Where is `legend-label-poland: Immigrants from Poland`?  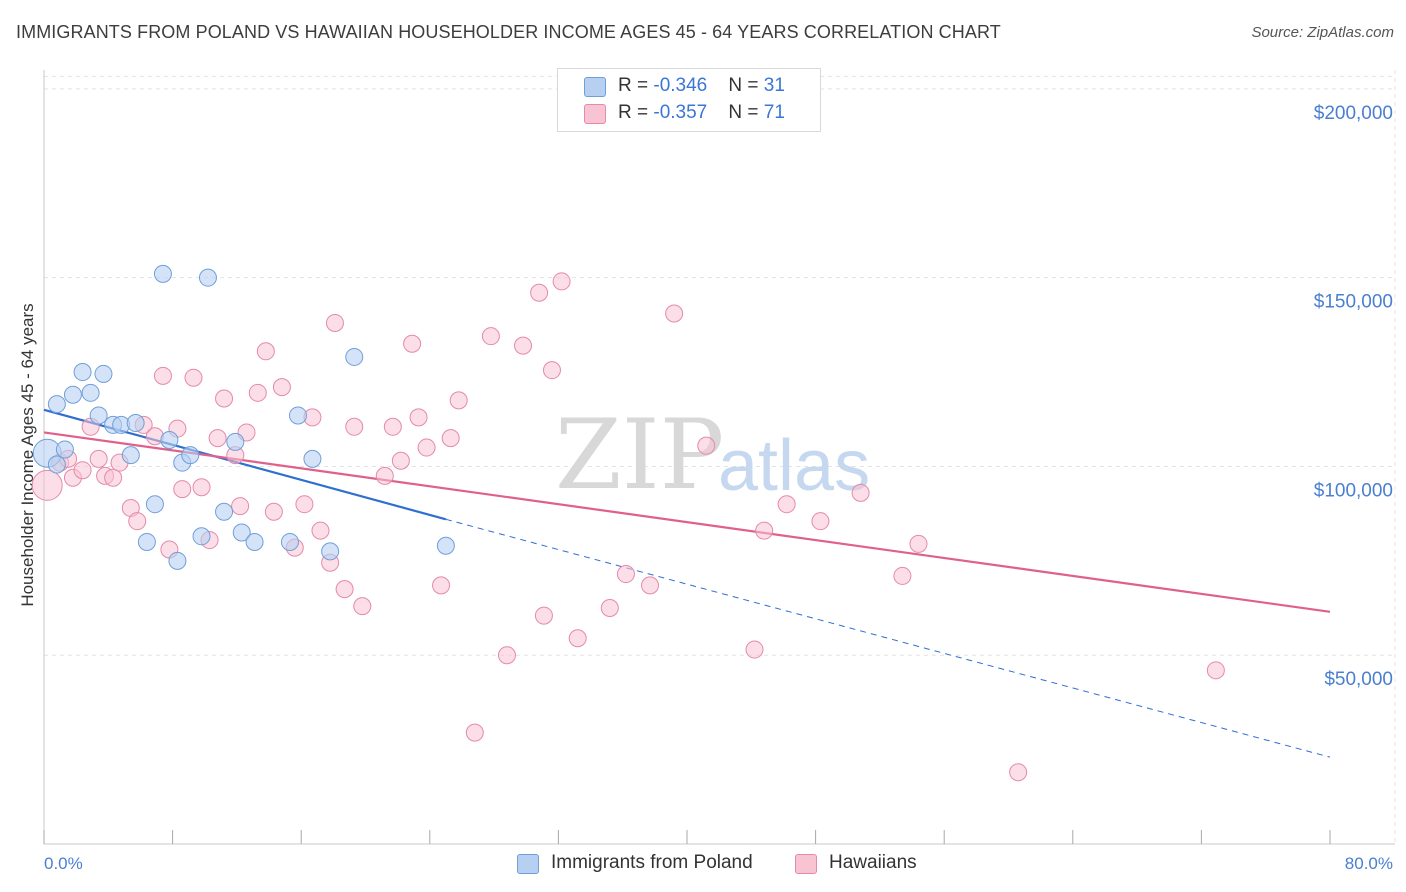 legend-label-poland: Immigrants from Poland is located at coordinates (652, 862).